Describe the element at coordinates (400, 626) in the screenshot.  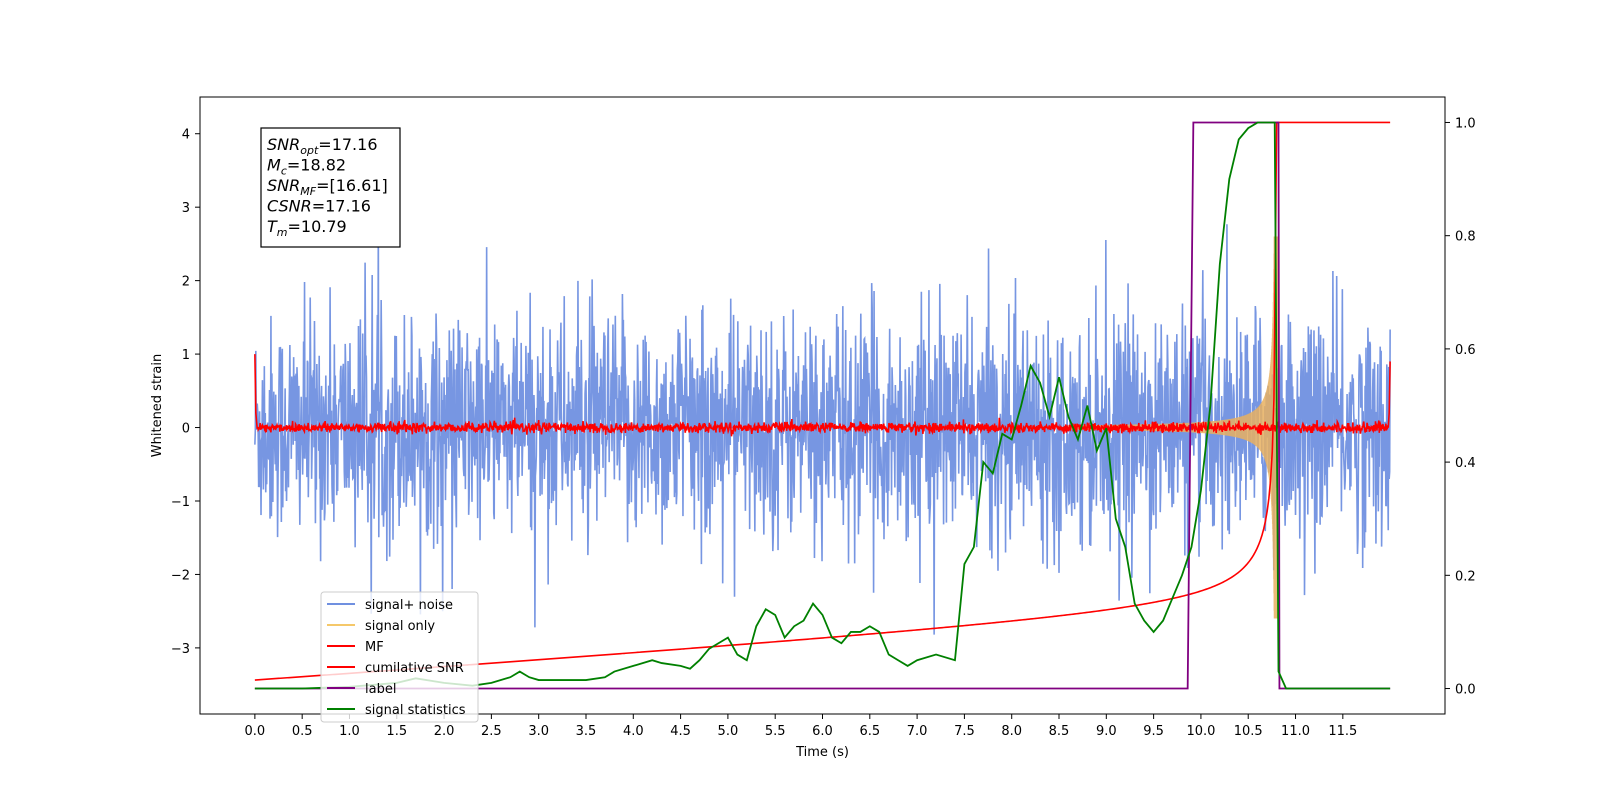
I see `legend-entry: signal only` at that location.